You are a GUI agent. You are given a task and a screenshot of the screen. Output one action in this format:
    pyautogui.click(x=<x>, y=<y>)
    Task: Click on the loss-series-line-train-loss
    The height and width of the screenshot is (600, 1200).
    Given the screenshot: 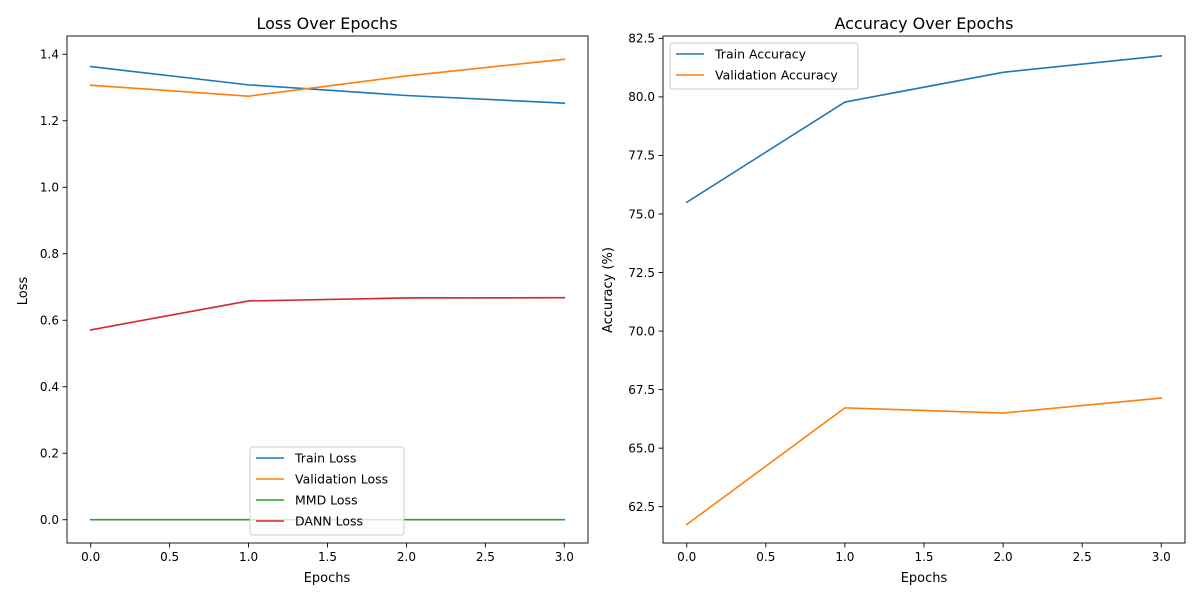 What is the action you would take?
    pyautogui.click(x=327, y=84)
    